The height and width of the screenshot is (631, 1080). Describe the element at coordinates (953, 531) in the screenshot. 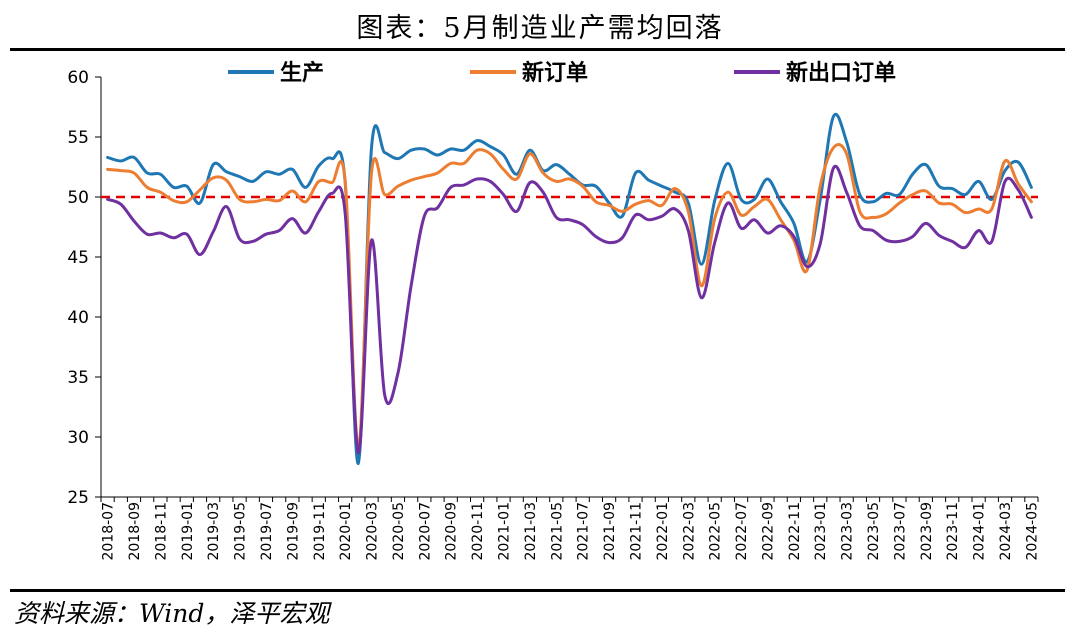

I see `x-tick-label: 2023-11` at that location.